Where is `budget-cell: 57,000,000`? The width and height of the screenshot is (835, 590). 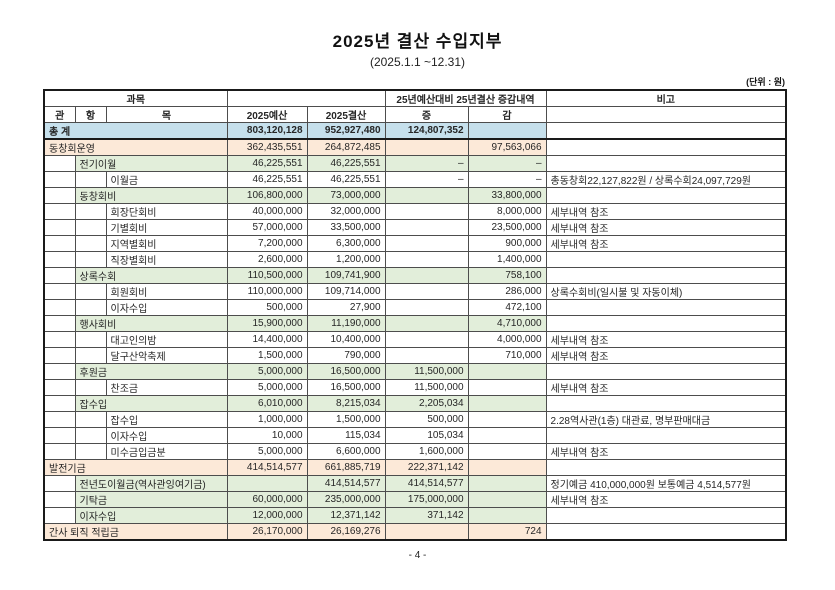
budget-cell: 57,000,000 is located at coordinates (267, 227).